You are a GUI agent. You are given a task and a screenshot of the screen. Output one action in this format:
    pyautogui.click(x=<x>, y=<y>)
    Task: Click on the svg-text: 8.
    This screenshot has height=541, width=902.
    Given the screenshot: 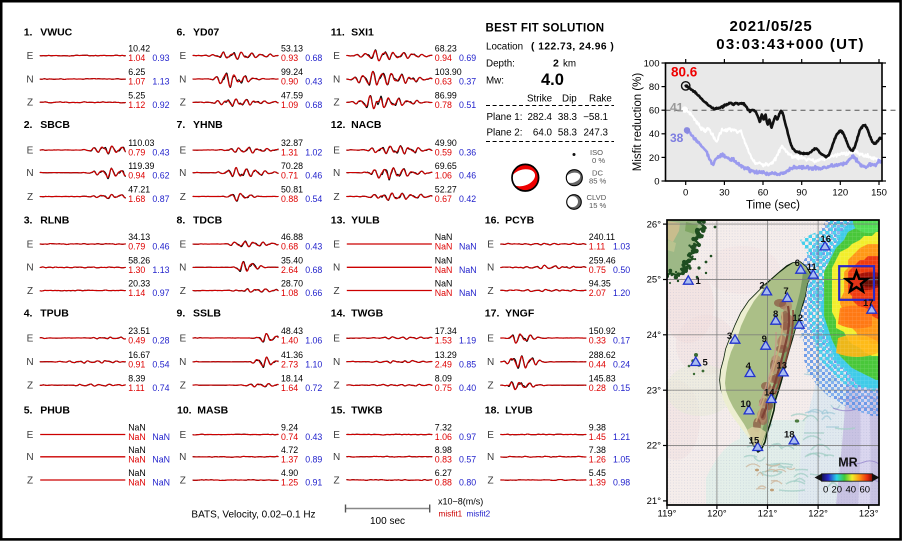 What is the action you would take?
    pyautogui.click(x=181, y=220)
    